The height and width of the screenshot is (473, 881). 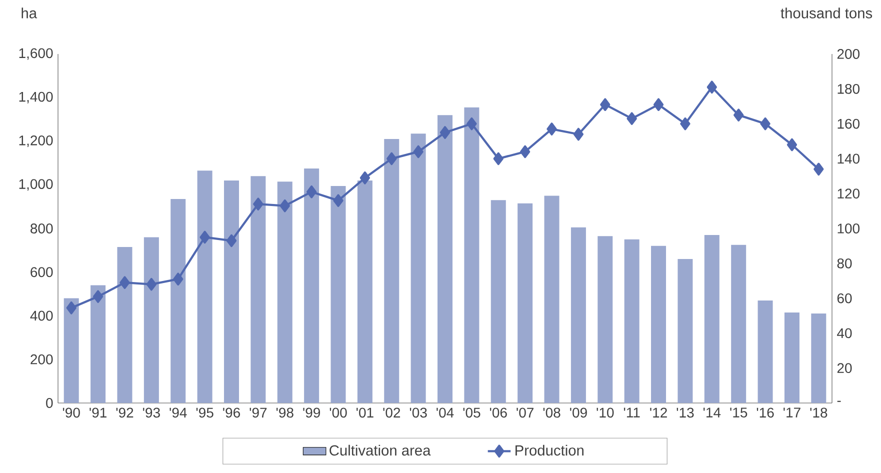 What do you see at coordinates (849, 89) in the screenshot?
I see `y2-tick-label: 180` at bounding box center [849, 89].